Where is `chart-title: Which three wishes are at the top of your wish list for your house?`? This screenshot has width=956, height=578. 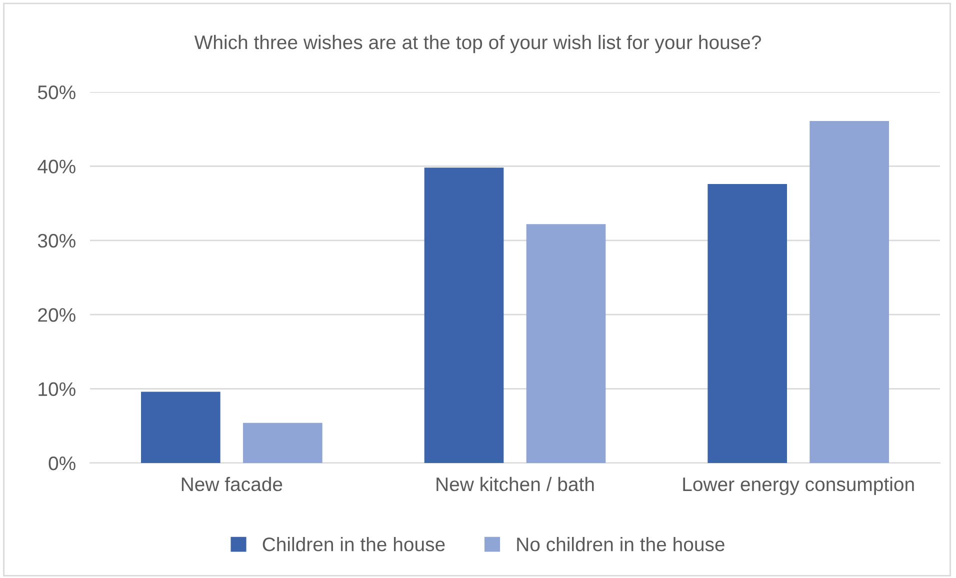
chart-title: Which three wishes are at the top of your wish list for your house? is located at coordinates (477, 44).